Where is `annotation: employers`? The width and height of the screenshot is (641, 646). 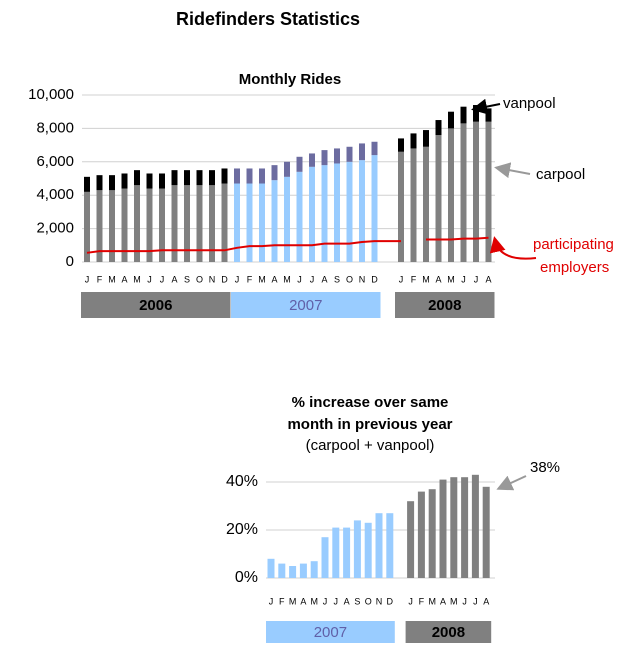 annotation: employers is located at coordinates (574, 267).